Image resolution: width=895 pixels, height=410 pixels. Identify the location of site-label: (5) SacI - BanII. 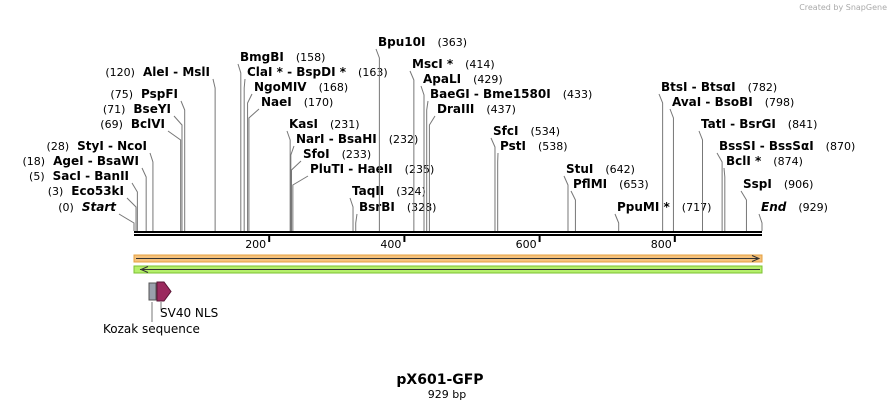
(79, 176).